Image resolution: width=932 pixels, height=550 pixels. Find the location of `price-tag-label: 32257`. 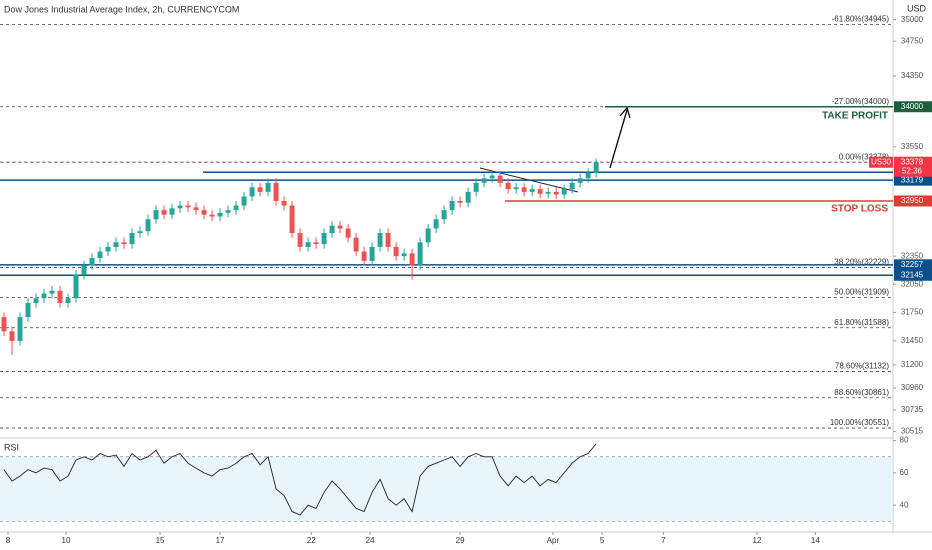

price-tag-label: 32257 is located at coordinates (912, 264).